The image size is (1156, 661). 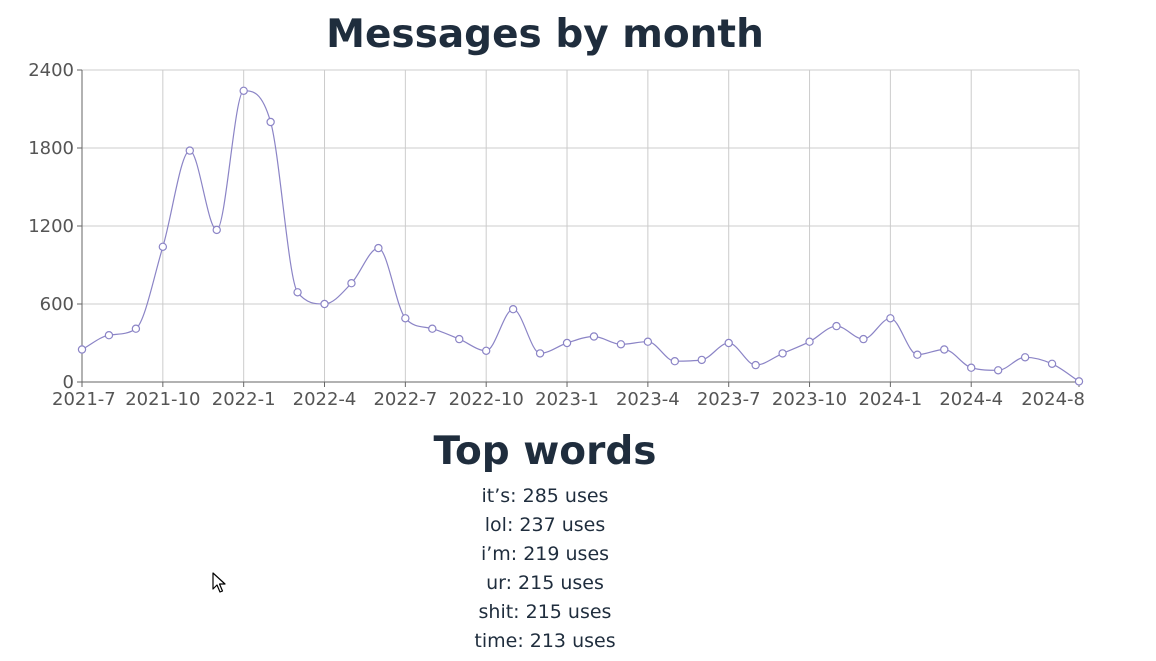 What do you see at coordinates (84, 399) in the screenshot?
I see `x-tick-label: 2021-7` at bounding box center [84, 399].